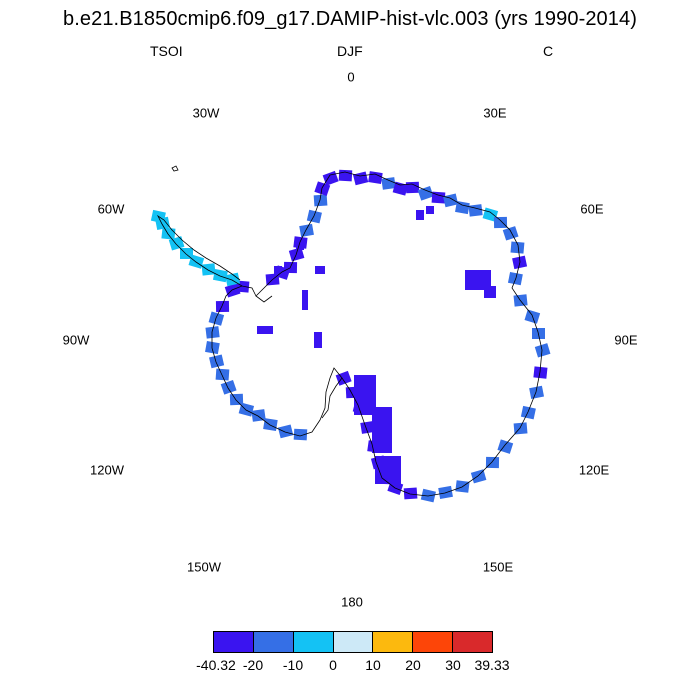  What do you see at coordinates (592, 209) in the screenshot?
I see `lon-label-60e: 60E` at bounding box center [592, 209].